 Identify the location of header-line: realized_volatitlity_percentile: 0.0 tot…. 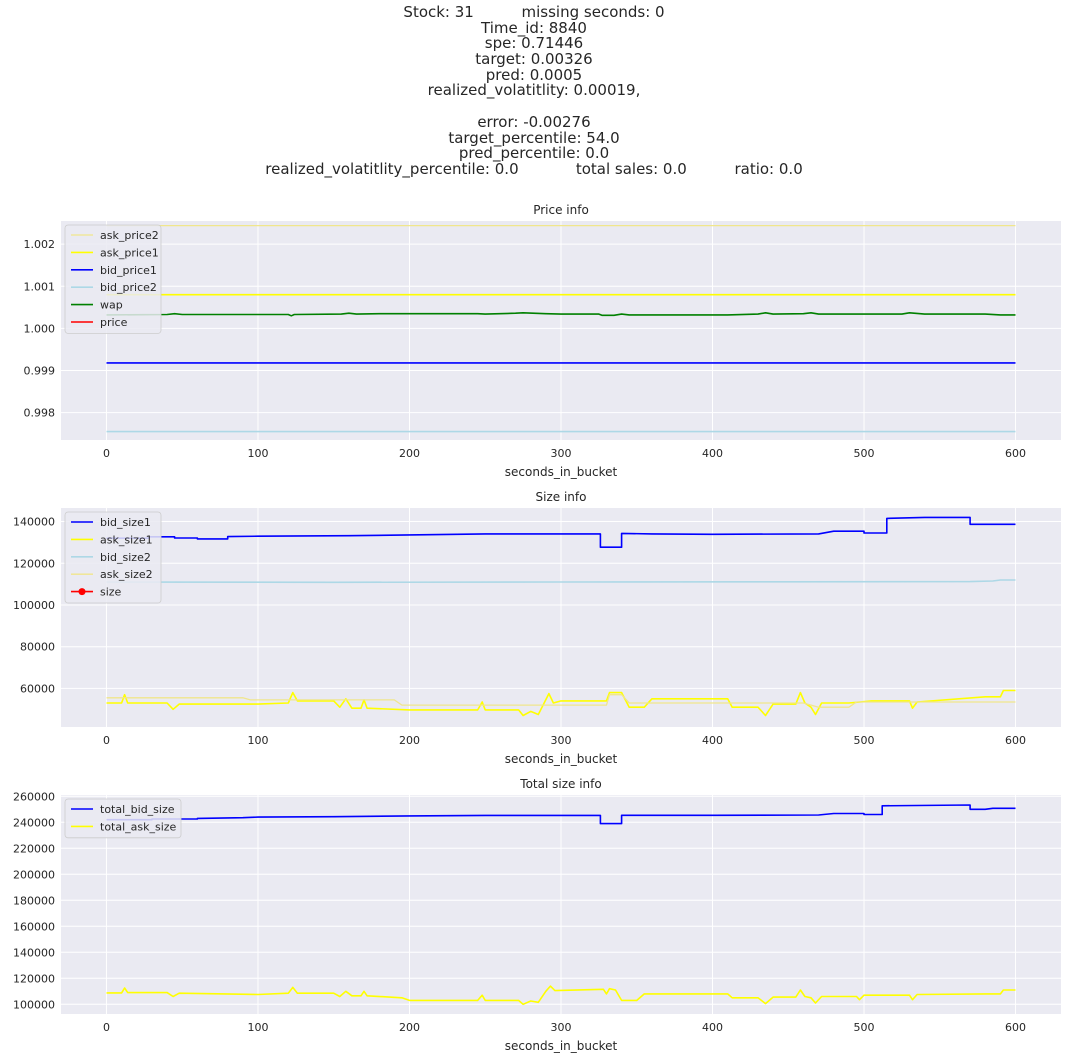
(534, 168).